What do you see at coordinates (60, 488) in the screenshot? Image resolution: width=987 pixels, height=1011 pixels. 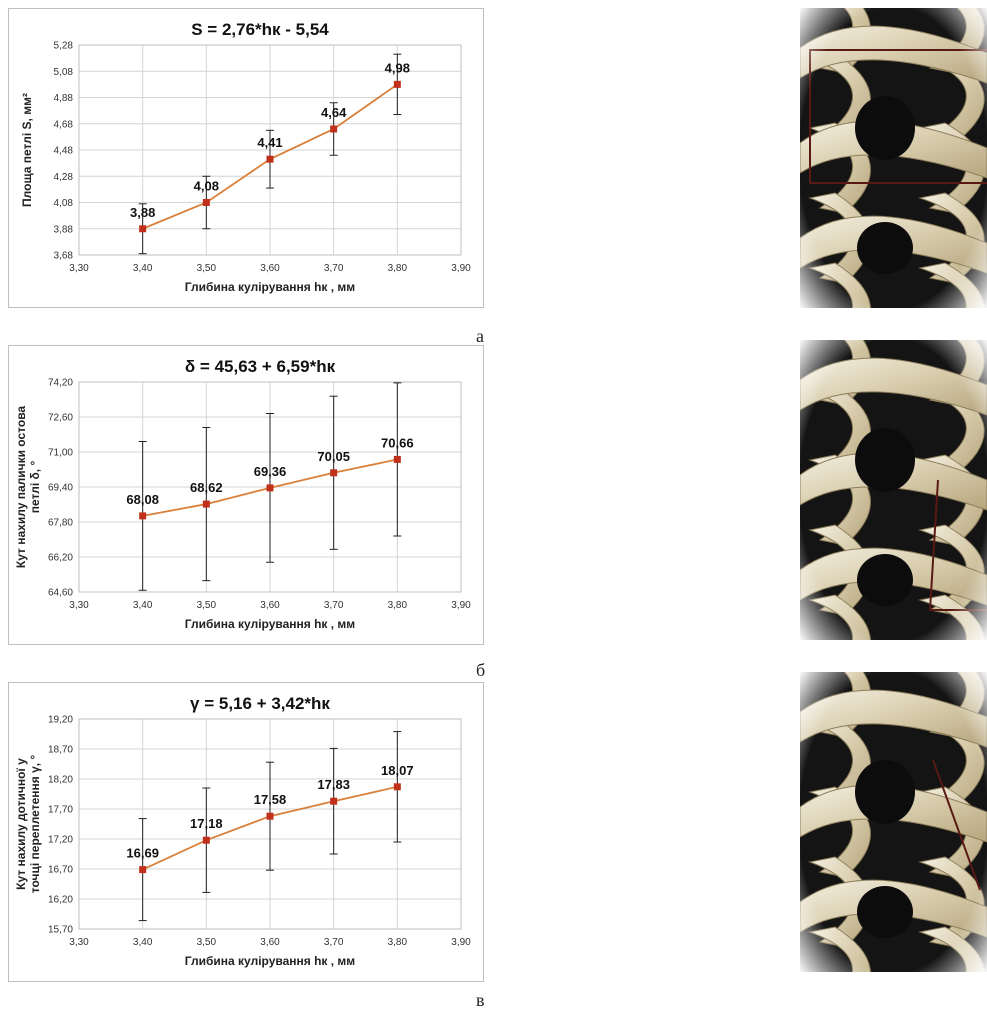 I see `y-tick-label: 69,40` at bounding box center [60, 488].